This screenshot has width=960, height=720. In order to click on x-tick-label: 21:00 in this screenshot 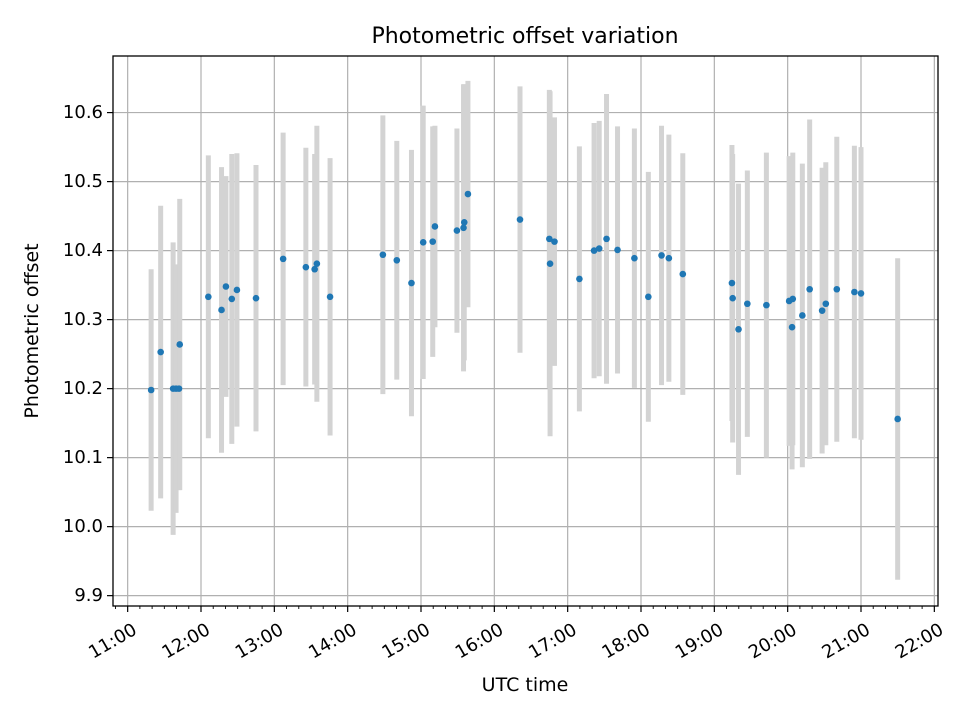, I will do `click(845, 641)`.